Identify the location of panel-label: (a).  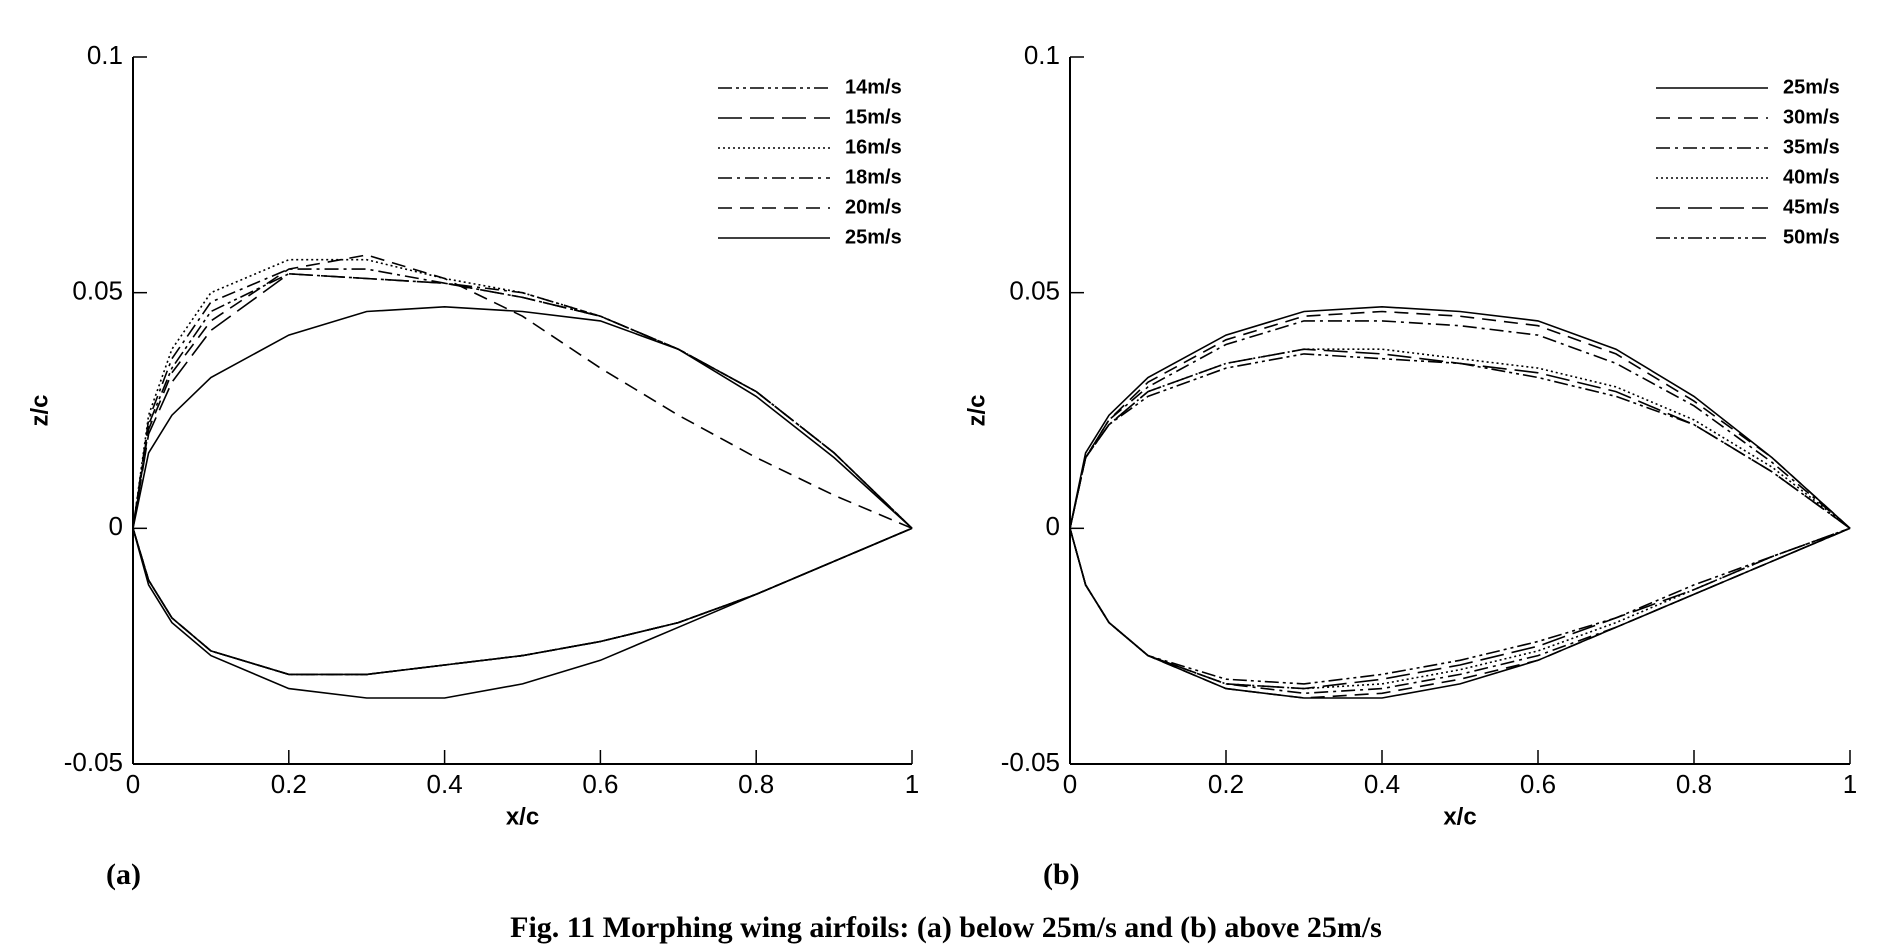
(123, 874).